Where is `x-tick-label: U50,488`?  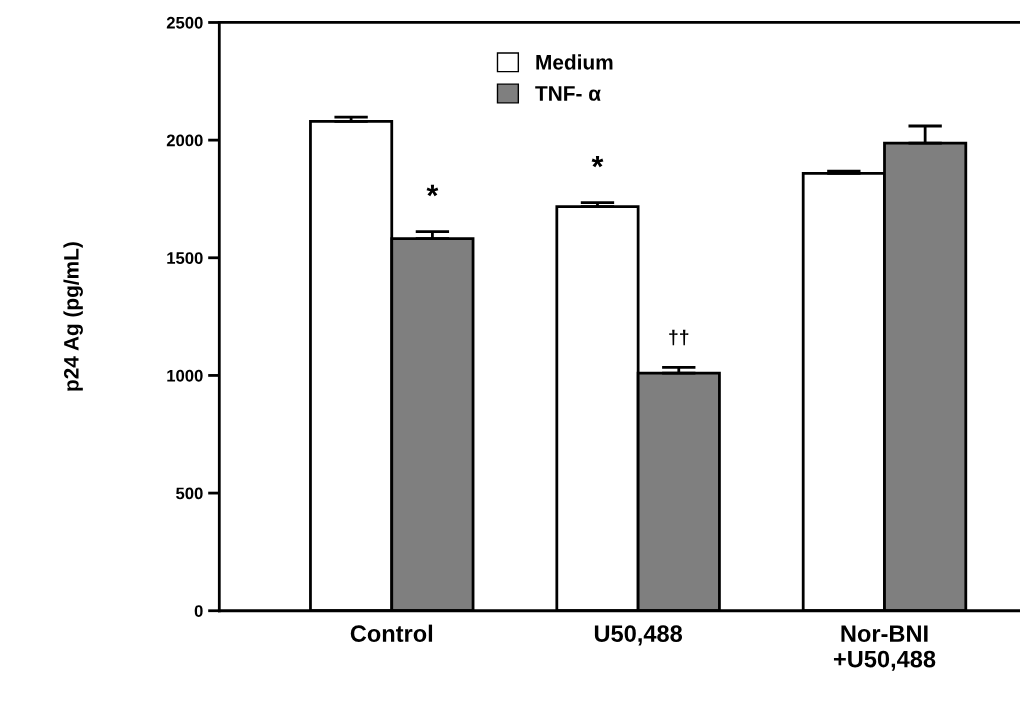
x-tick-label: U50,488 is located at coordinates (638, 635).